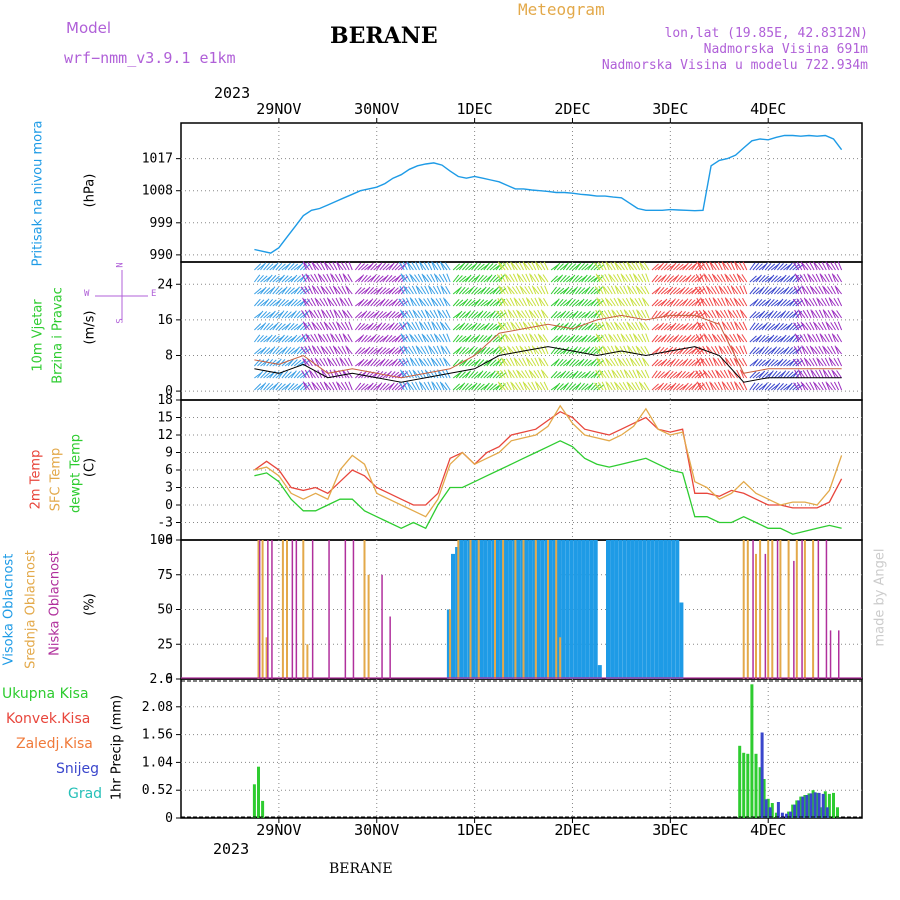 The width and height of the screenshot is (900, 900). I want to click on meteogram-label: Meteogram, so click(561, 9).